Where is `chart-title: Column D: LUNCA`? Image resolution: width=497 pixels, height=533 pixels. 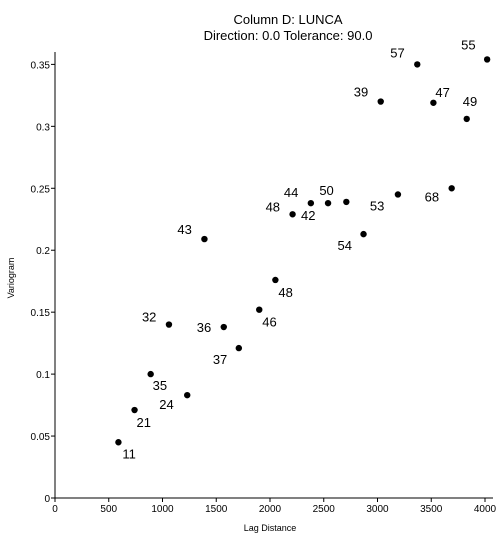 chart-title: Column D: LUNCA is located at coordinates (287, 19).